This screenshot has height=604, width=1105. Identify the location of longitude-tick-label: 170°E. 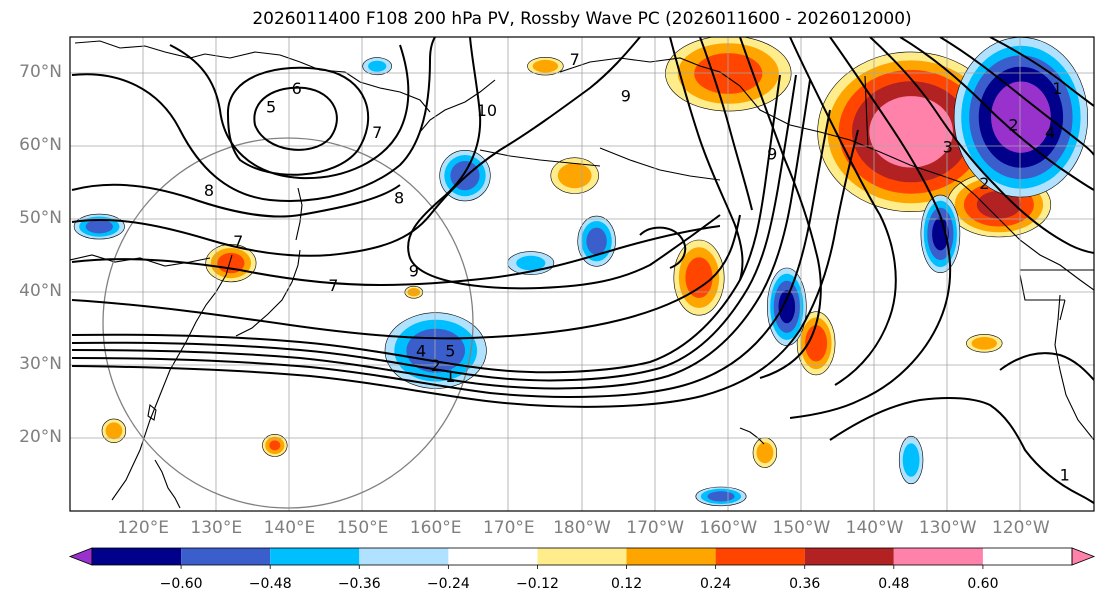
(508, 528).